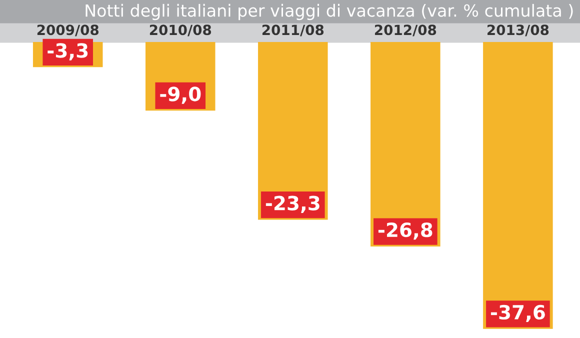 The height and width of the screenshot is (338, 580). What do you see at coordinates (181, 30) in the screenshot?
I see `x-tick-label: 2010/08` at bounding box center [181, 30].